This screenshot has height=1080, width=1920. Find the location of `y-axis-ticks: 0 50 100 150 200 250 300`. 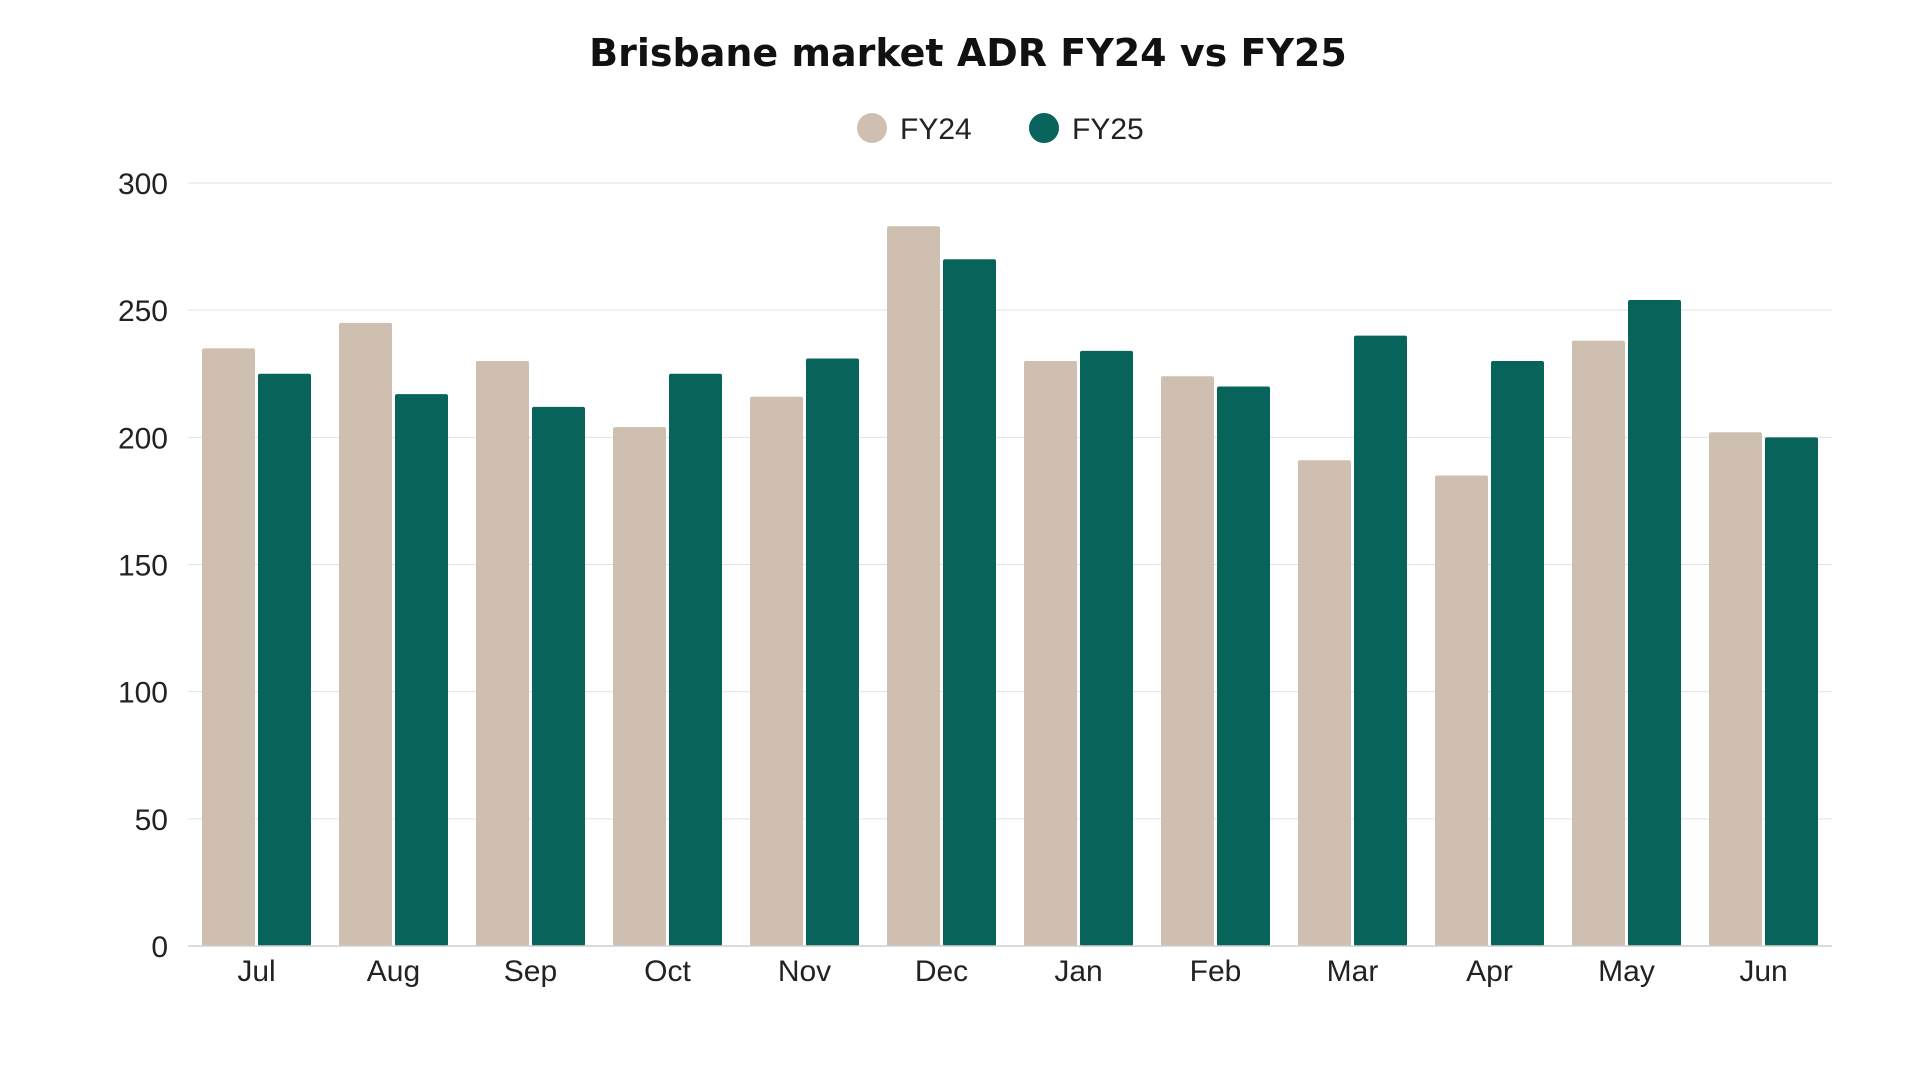

y-axis-ticks: 0 50 100 150 200 250 300 is located at coordinates (143, 566).